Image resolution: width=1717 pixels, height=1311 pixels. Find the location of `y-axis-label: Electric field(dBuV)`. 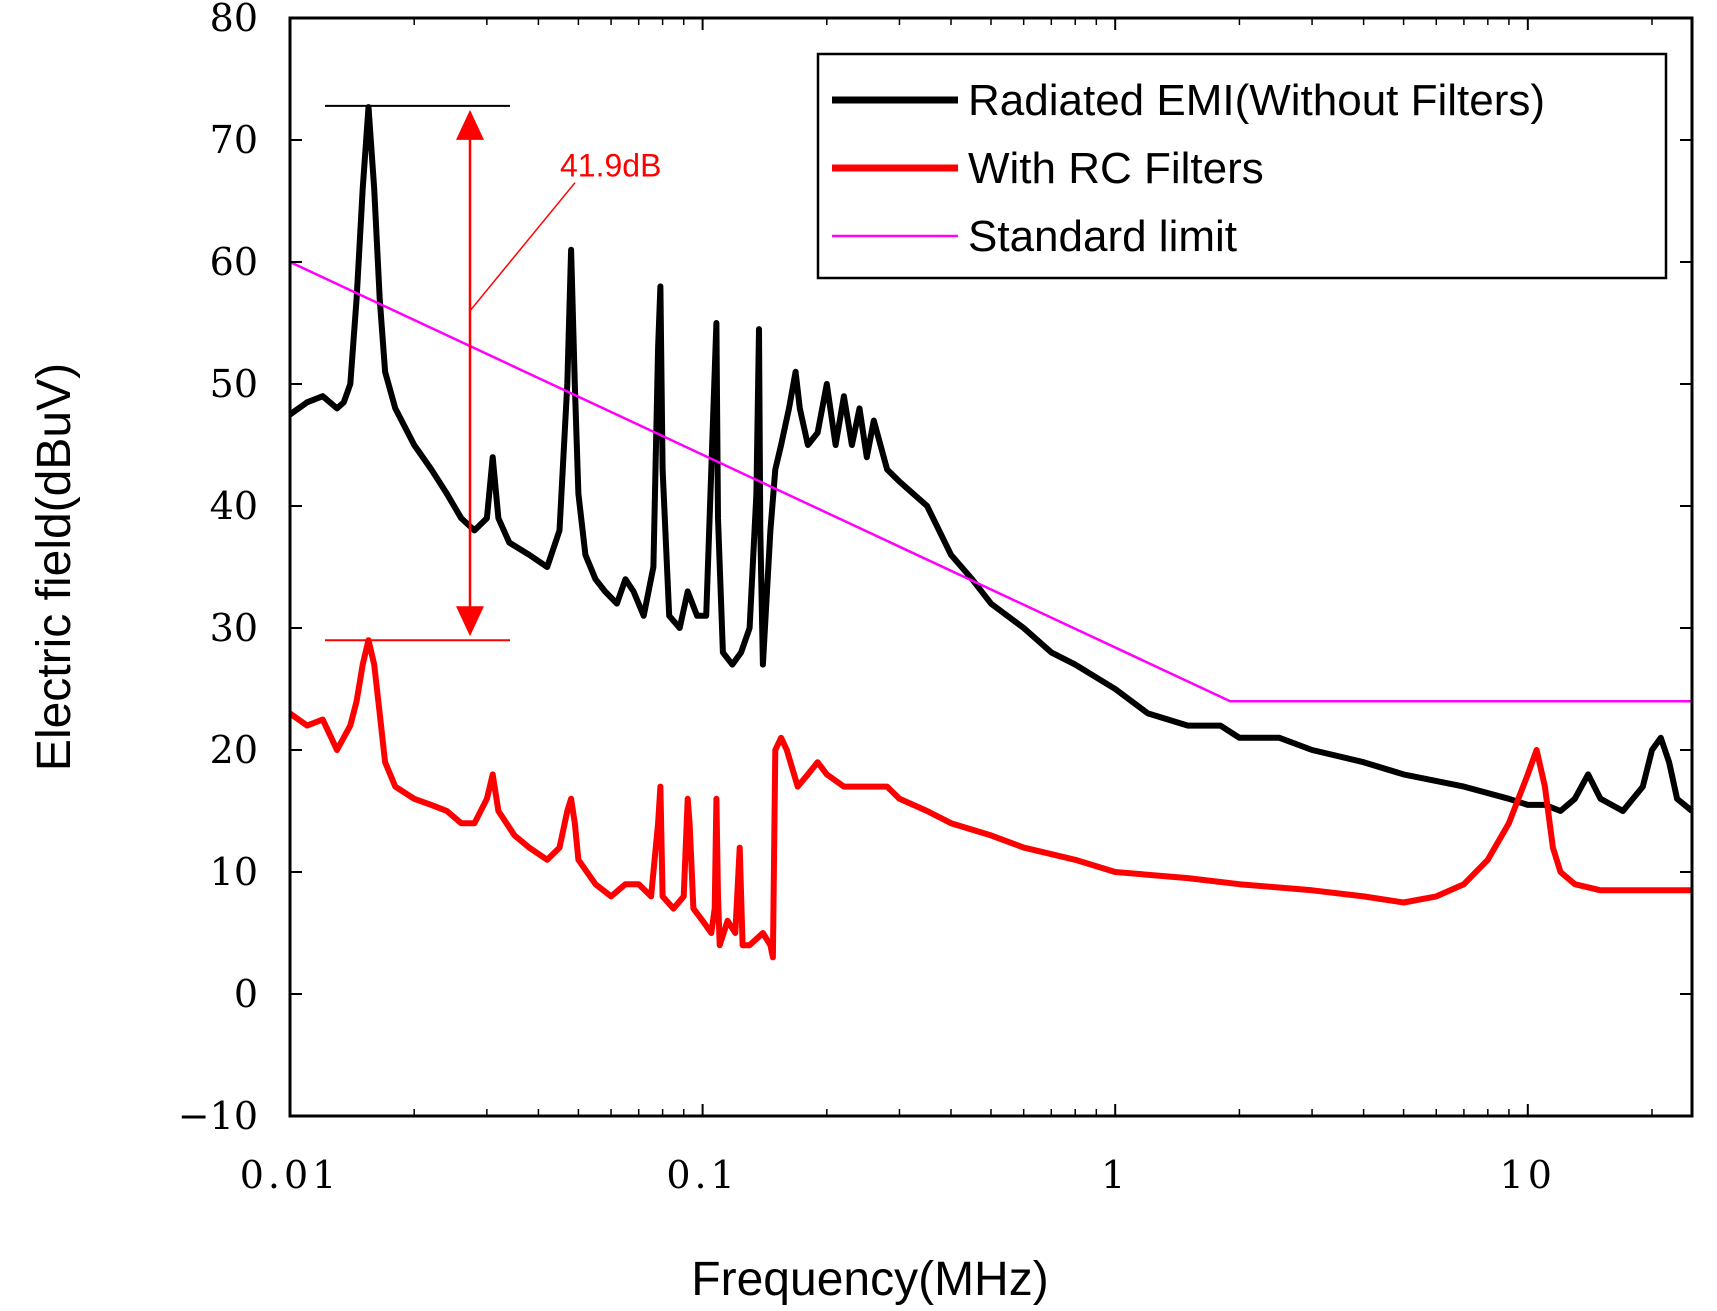

y-axis-label: Electric field(dBuV) is located at coordinates (54, 567).